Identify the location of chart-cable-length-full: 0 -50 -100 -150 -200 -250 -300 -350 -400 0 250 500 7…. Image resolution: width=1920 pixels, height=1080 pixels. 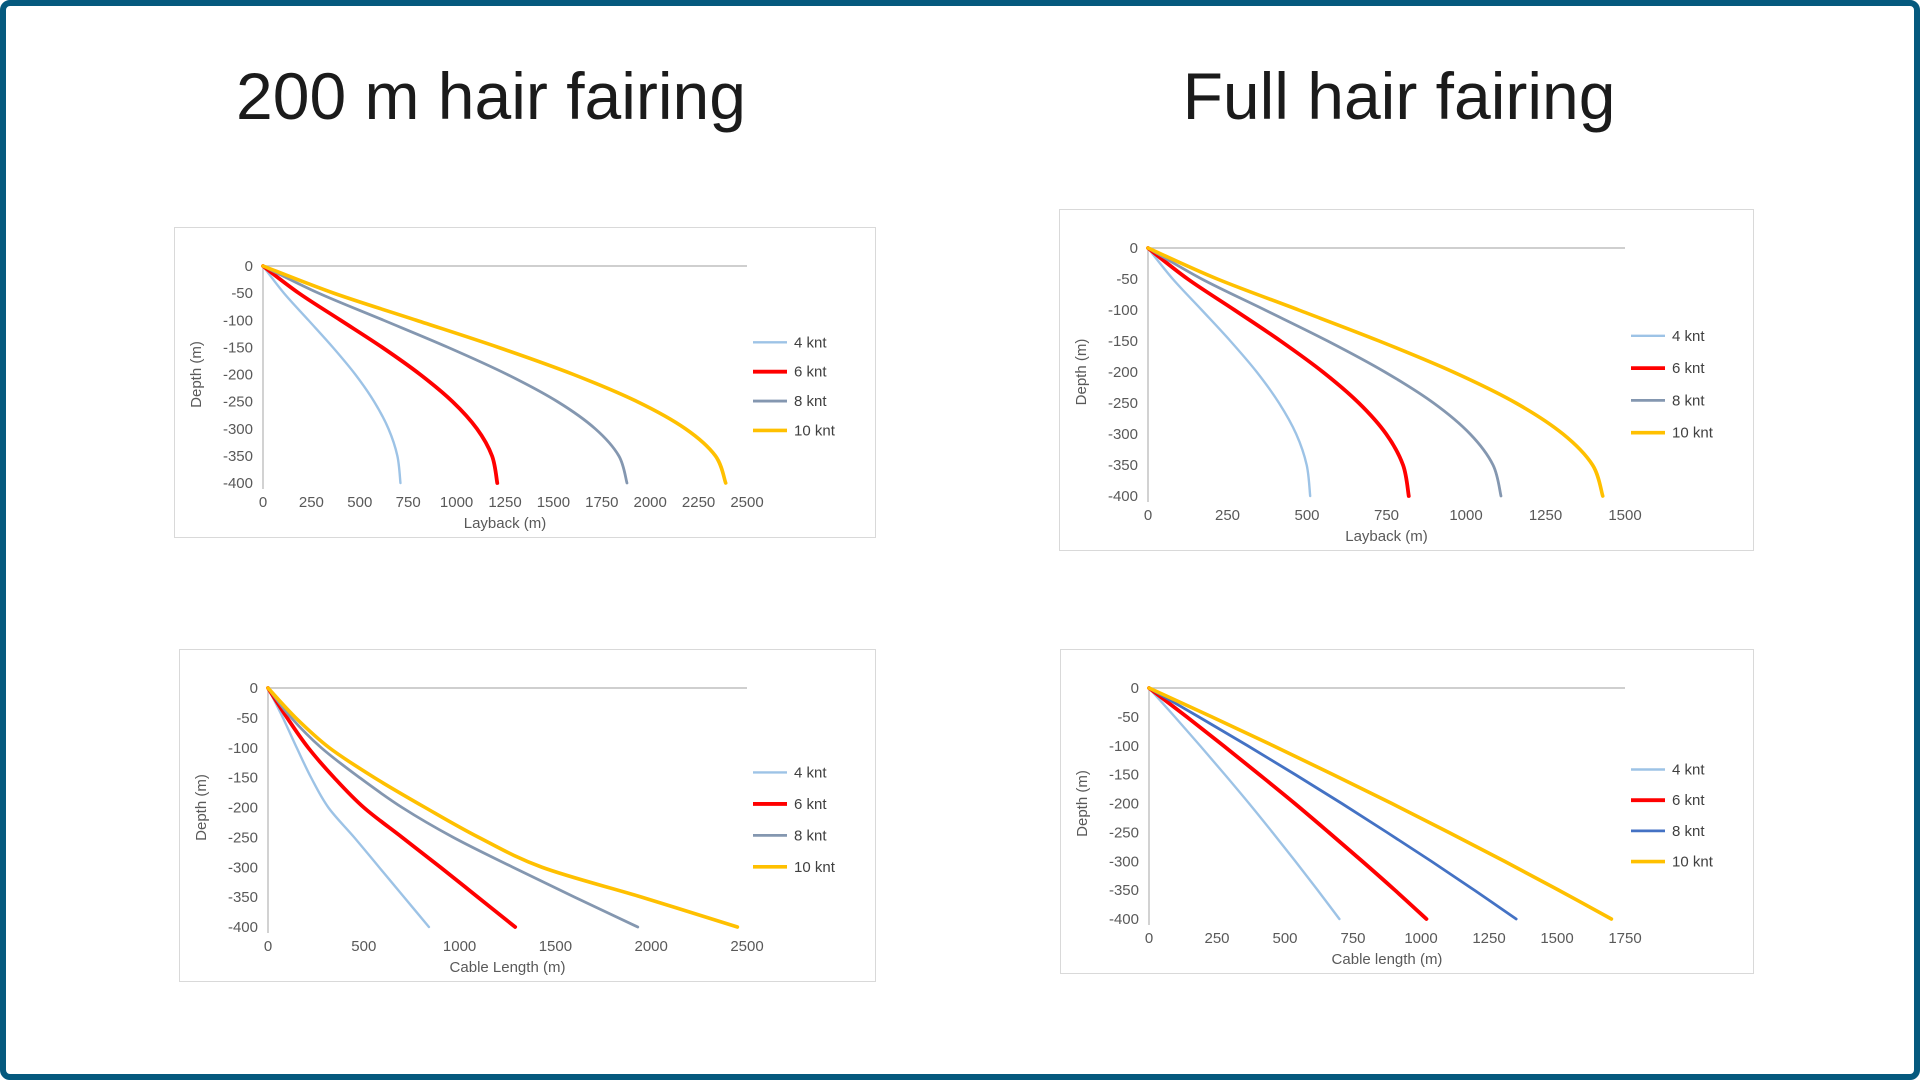
(1407, 811).